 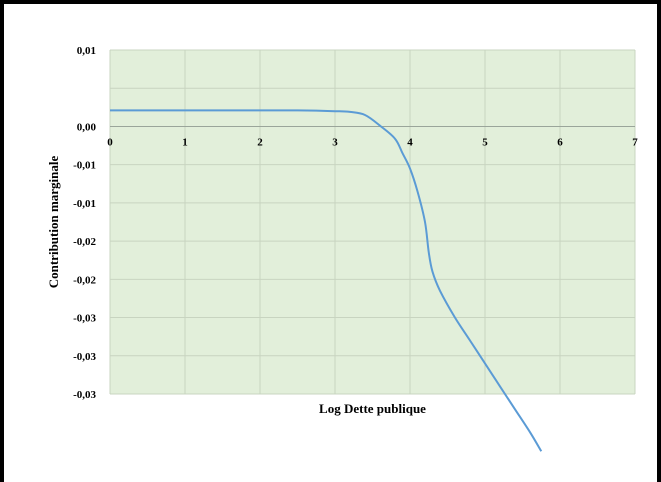 What do you see at coordinates (87, 127) in the screenshot?
I see `y-tick-label: 0,00` at bounding box center [87, 127].